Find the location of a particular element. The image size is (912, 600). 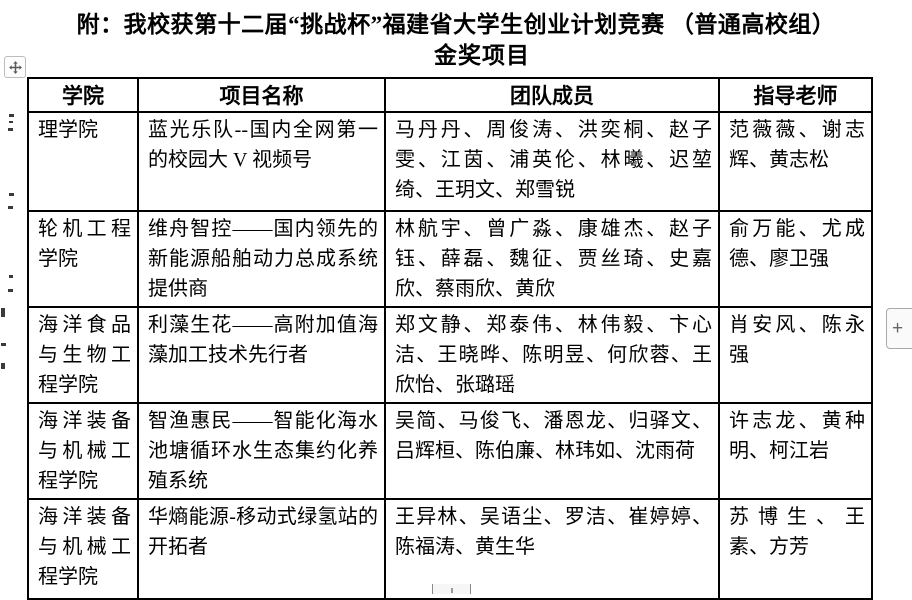

cell-teachers: 范薇薇、谢志辉、黄志松 is located at coordinates (795, 161).